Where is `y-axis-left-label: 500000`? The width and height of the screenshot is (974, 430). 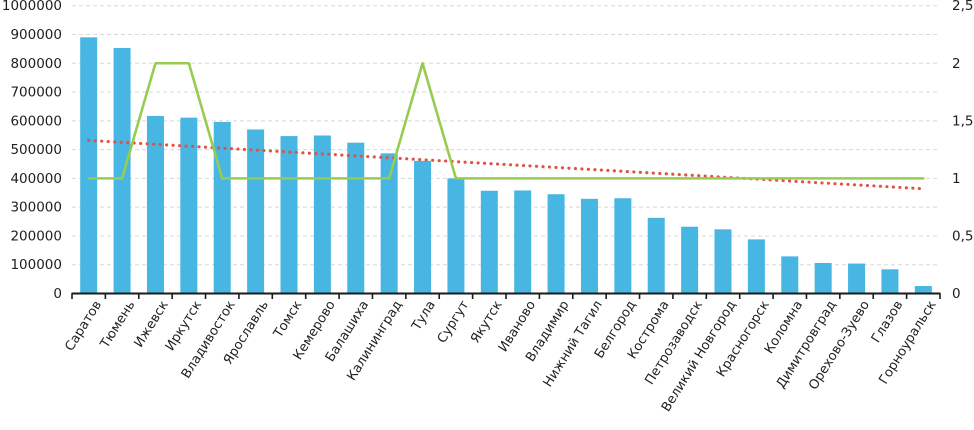 y-axis-left-label: 500000 is located at coordinates (36, 150).